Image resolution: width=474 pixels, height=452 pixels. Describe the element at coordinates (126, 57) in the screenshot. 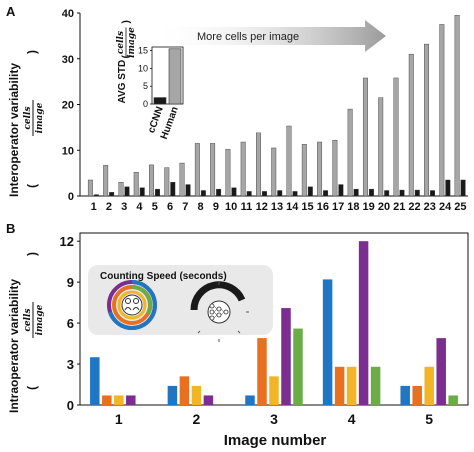

I see `inset-y-paren-open: (` at that location.